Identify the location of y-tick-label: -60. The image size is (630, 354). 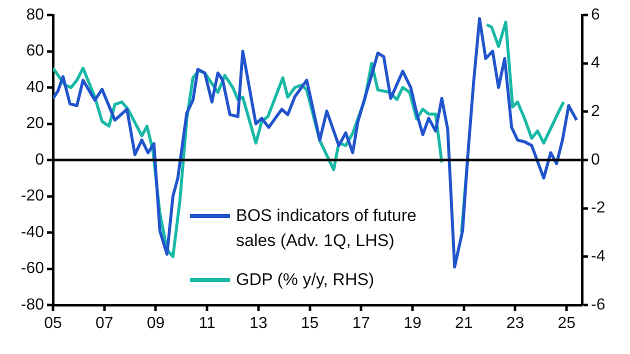
(32, 269).